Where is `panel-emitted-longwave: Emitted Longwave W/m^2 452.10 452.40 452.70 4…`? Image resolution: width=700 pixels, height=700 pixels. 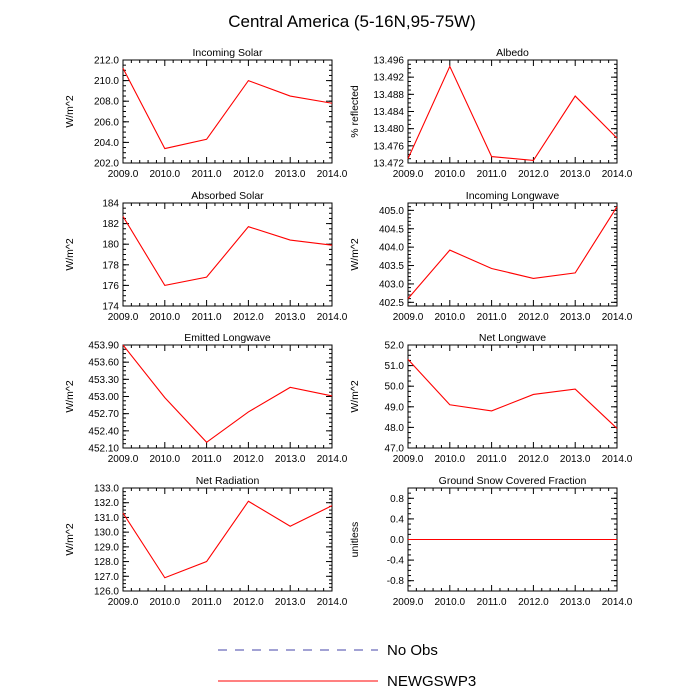 panel-emitted-longwave: Emitted Longwave W/m^2 452.10 452.40 452.70 4… is located at coordinates (206, 398).